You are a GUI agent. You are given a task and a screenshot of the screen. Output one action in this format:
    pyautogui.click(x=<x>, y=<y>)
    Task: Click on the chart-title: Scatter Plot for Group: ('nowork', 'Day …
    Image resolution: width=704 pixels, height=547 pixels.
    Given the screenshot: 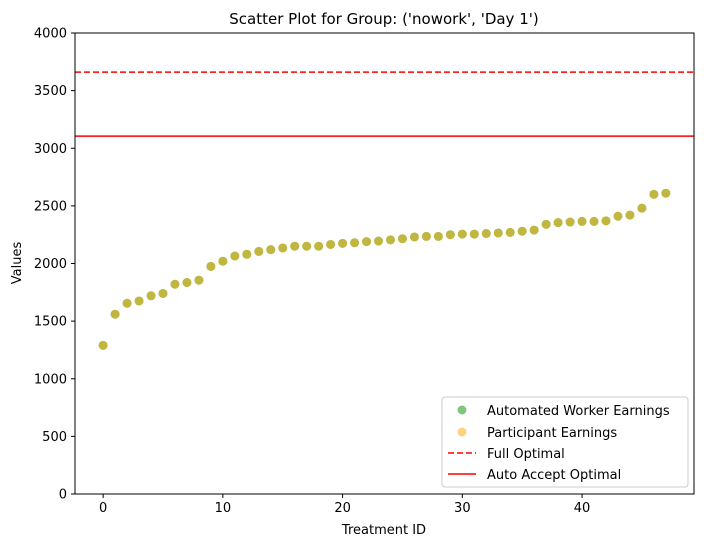 What is the action you would take?
    pyautogui.click(x=383, y=19)
    